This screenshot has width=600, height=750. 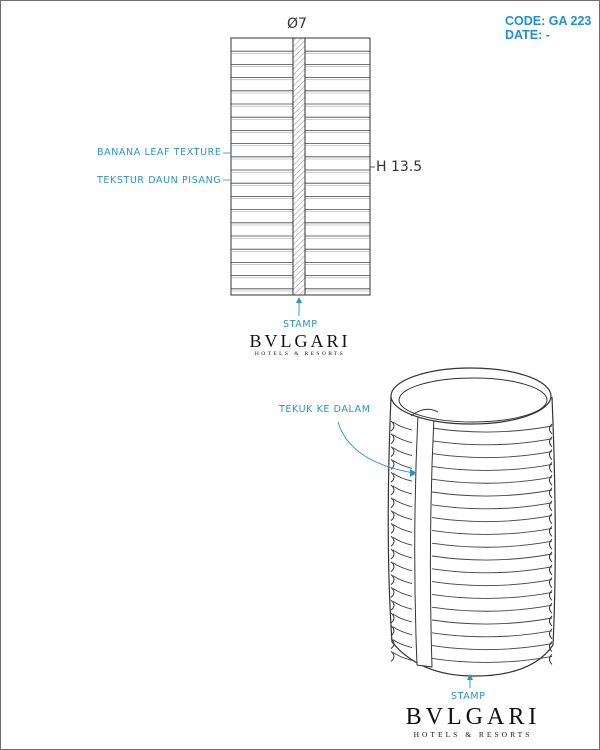 I want to click on height-dimension: H 13.5, so click(x=399, y=167).